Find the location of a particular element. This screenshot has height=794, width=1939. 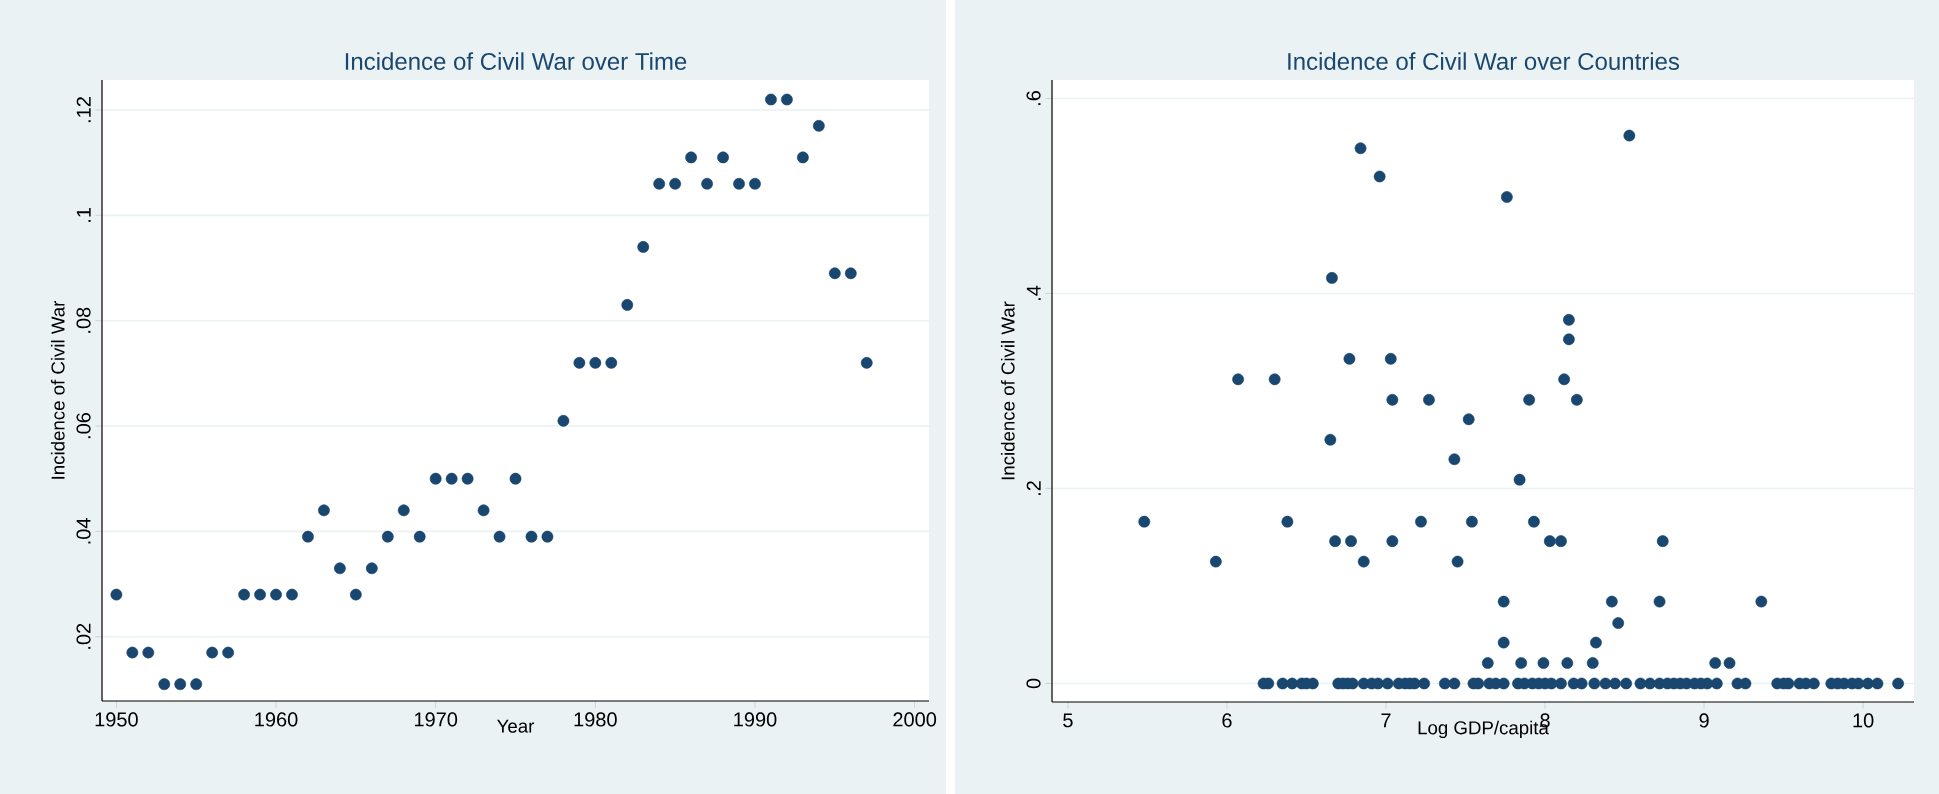

chart-title: Incidence of Civil War over Countries is located at coordinates (1484, 61).